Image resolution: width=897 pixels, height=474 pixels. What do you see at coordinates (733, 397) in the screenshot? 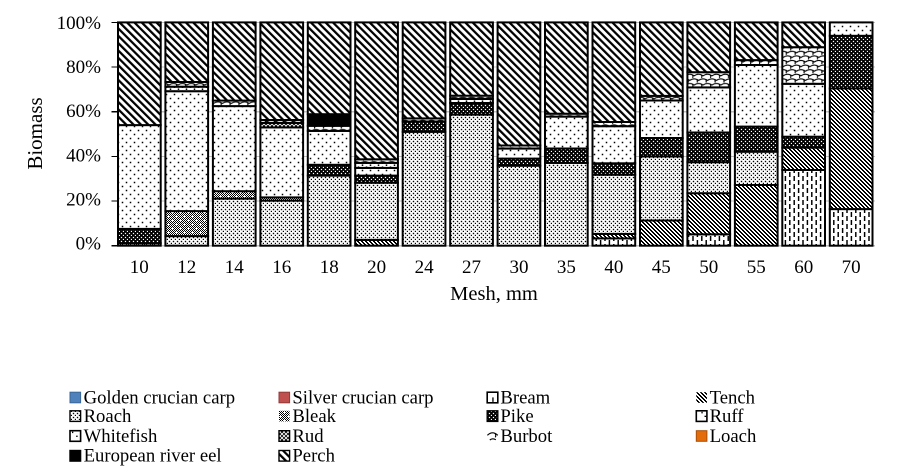
I see `svg-text: Tench` at bounding box center [733, 397].